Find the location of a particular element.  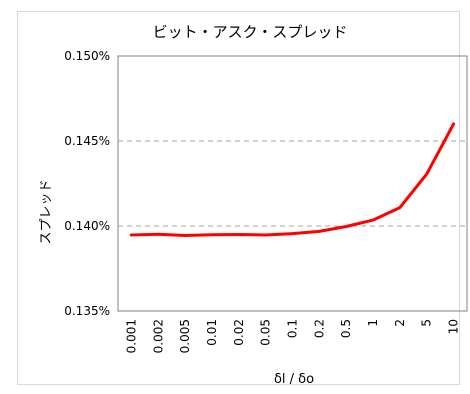

x-tick-label: 0.5 is located at coordinates (346, 328).